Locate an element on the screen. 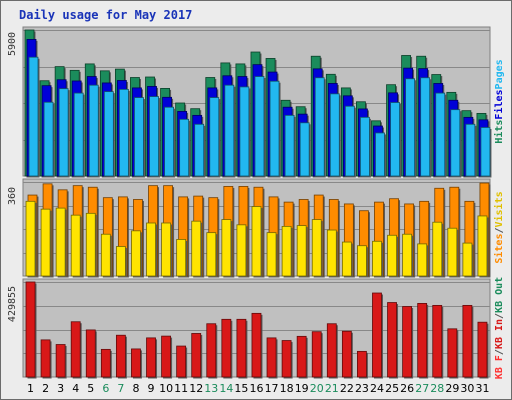 This screenshot has width=512, height=400. x-tick-1: 1 is located at coordinates (30, 388).